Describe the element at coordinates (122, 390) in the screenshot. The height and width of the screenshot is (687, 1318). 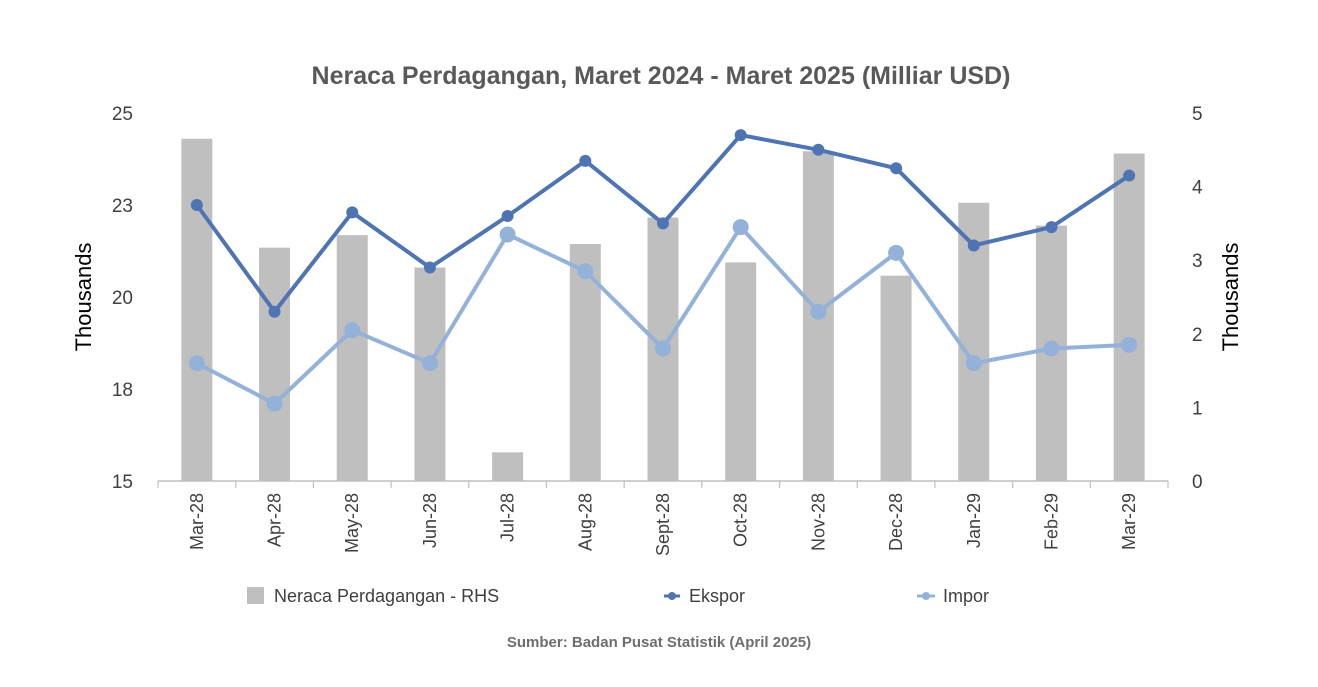
I see `left-tick-label: 18` at that location.